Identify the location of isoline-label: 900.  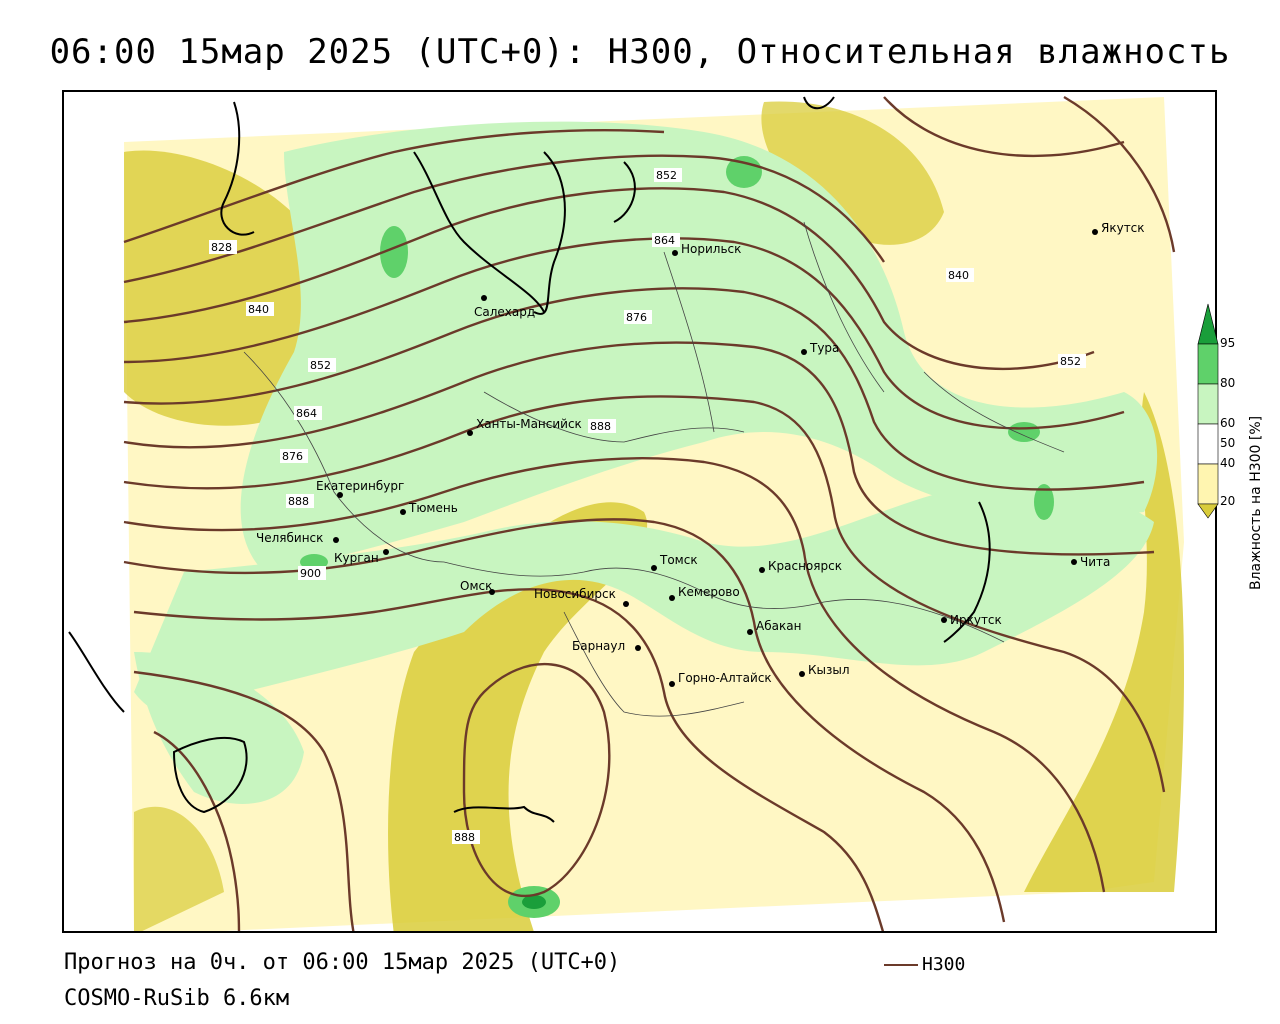
(310, 573).